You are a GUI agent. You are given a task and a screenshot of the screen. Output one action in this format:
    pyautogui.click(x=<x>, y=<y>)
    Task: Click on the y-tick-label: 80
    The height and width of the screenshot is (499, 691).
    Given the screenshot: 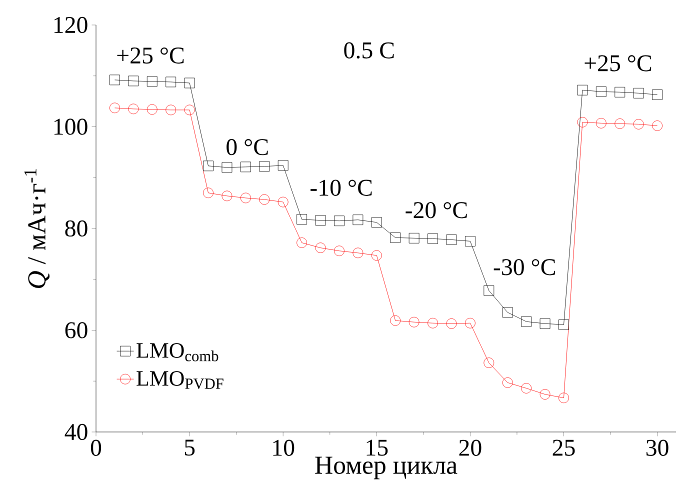 What is the action you would take?
    pyautogui.click(x=76, y=228)
    